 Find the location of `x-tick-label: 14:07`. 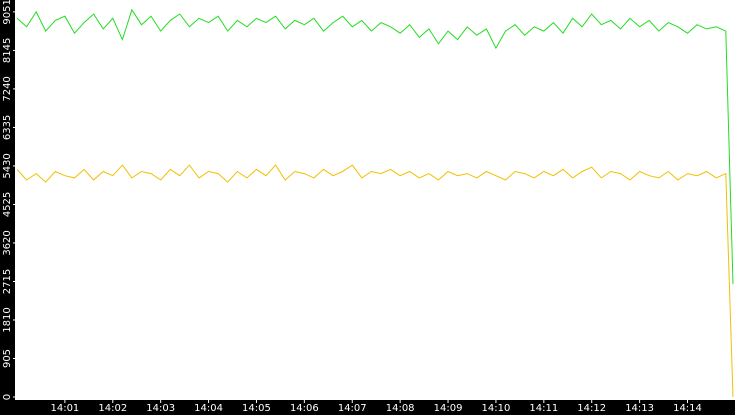

x-tick-label: 14:07 is located at coordinates (352, 408).